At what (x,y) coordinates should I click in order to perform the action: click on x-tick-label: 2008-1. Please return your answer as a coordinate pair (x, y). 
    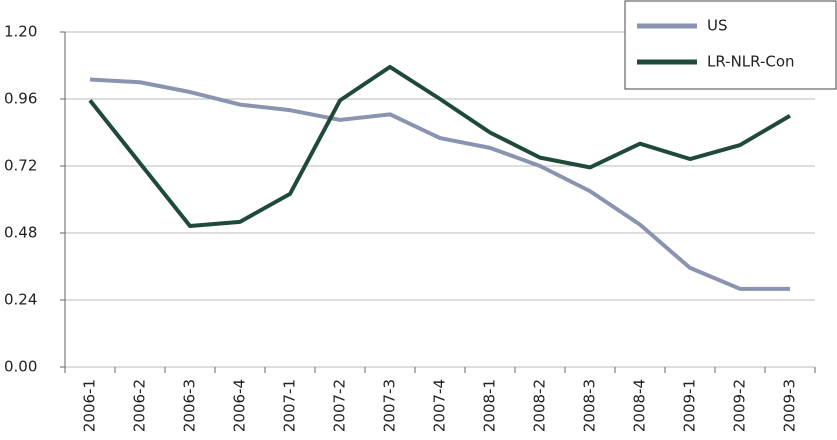
    Looking at the image, I should click on (490, 405).